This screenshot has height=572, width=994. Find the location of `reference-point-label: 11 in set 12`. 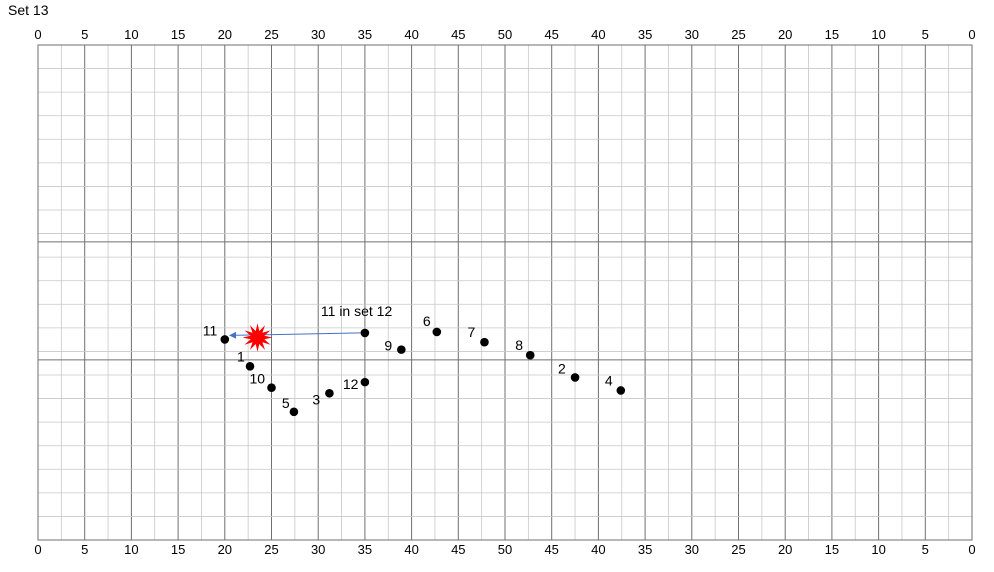

reference-point-label: 11 in set 12 is located at coordinates (357, 311).